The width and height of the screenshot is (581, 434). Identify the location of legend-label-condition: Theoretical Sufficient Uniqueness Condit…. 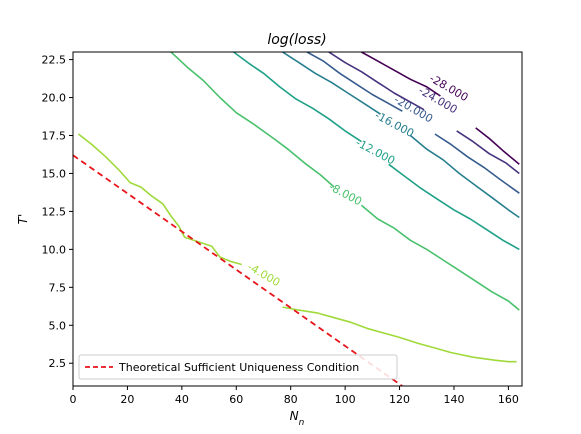
(238, 367).